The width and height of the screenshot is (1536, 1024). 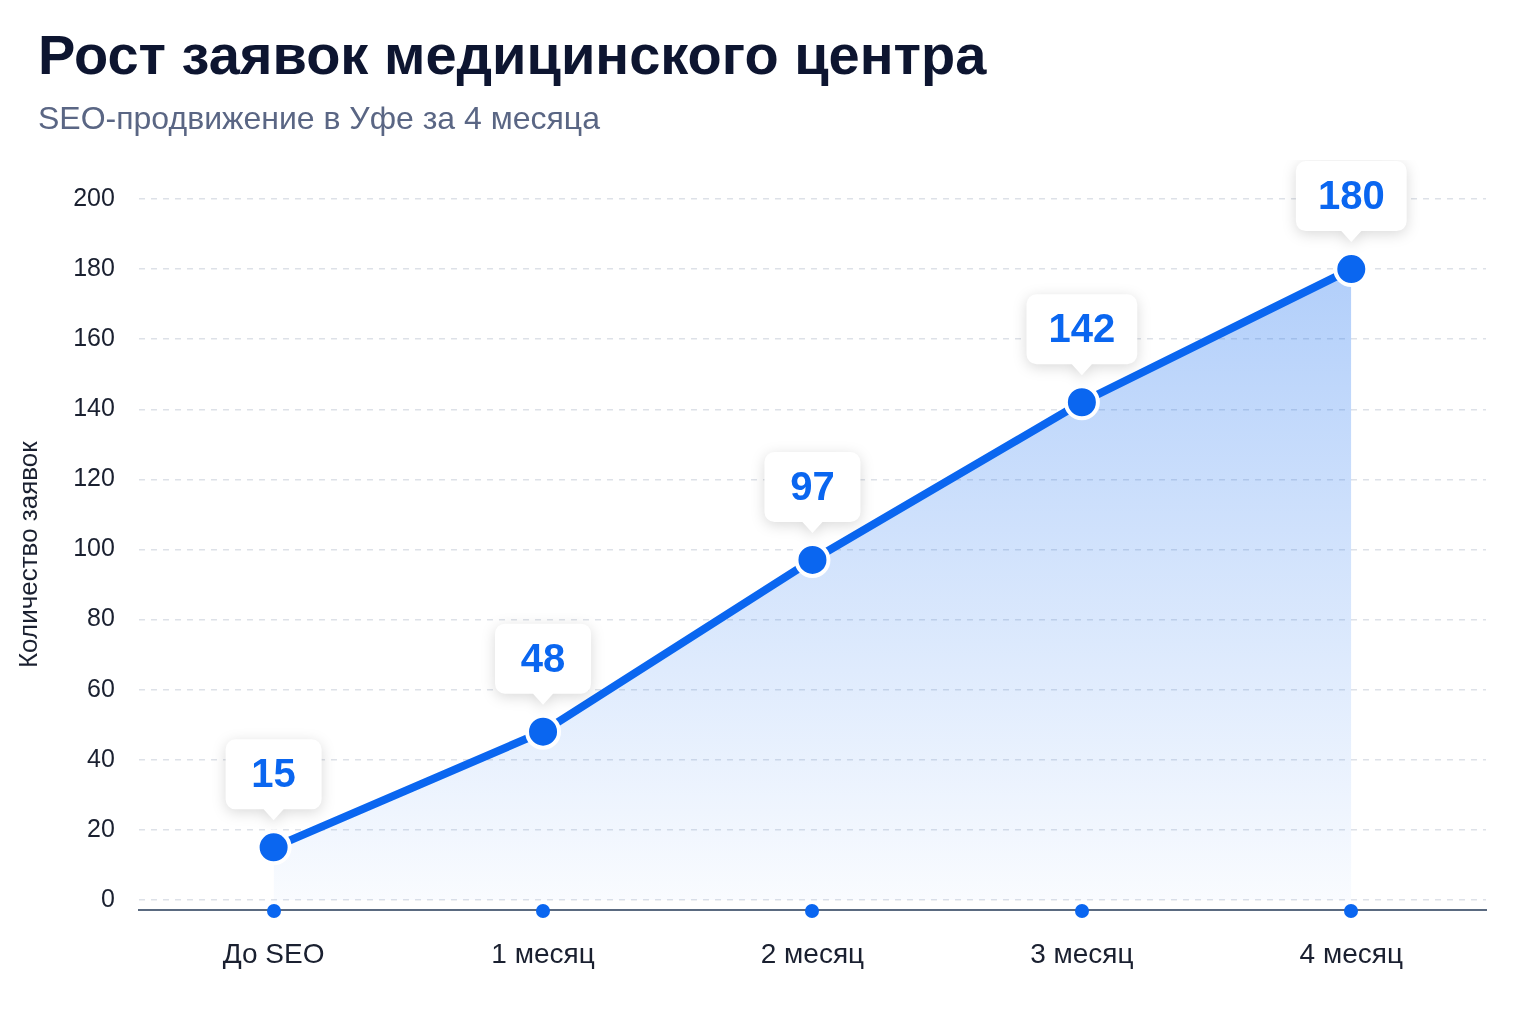 What do you see at coordinates (94, 196) in the screenshot?
I see `y-tick-label: 200` at bounding box center [94, 196].